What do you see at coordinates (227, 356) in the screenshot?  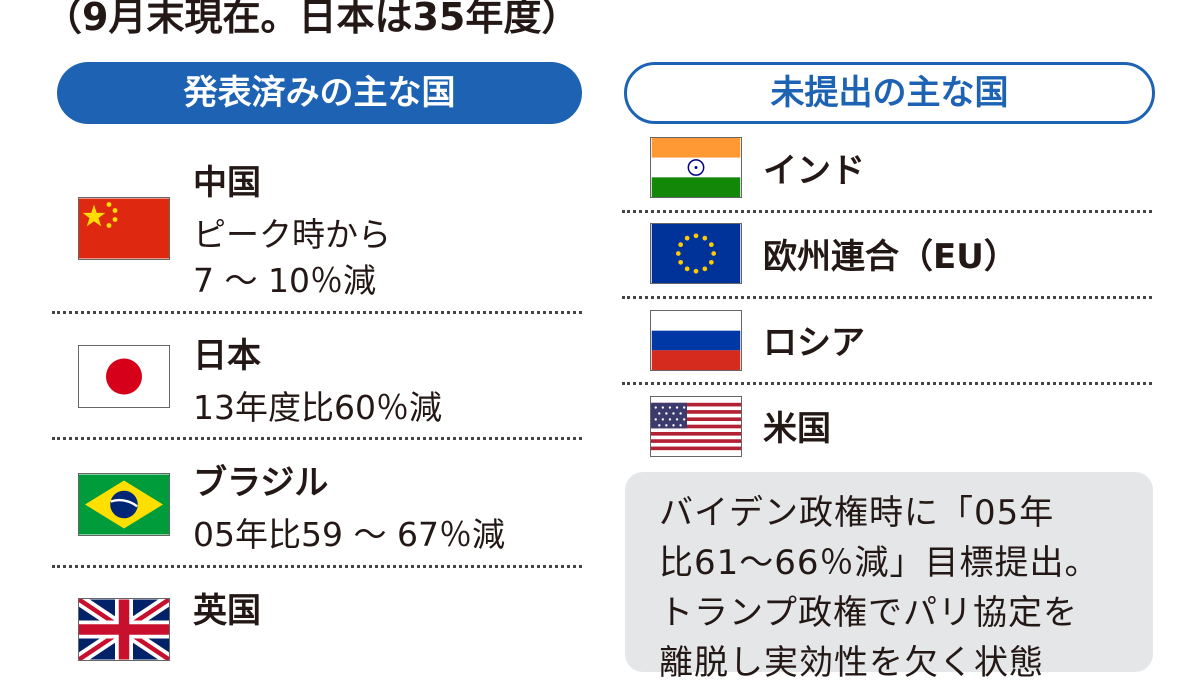 I see `country-name-japan: 日本` at bounding box center [227, 356].